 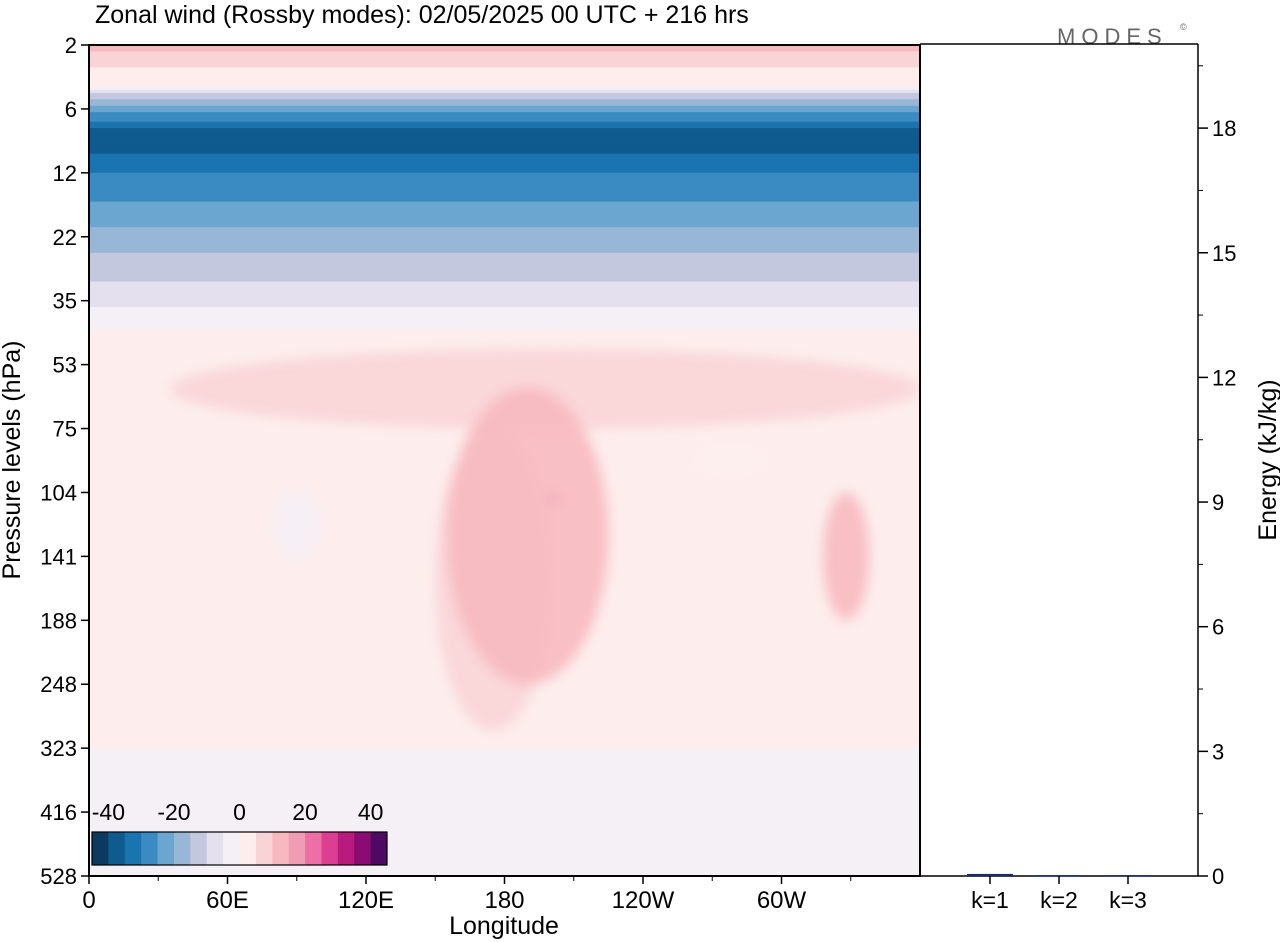 I want to click on y-tick-label: 188, so click(x=58, y=620).